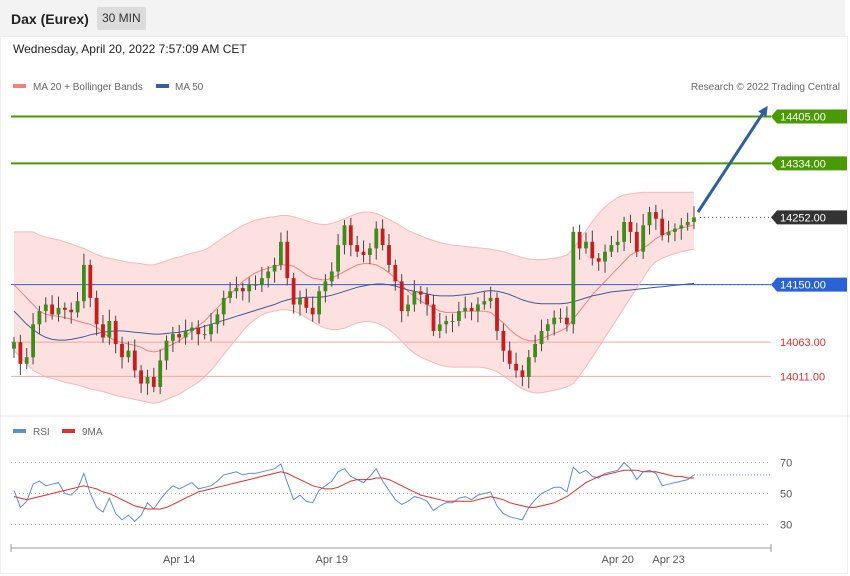 This screenshot has width=850, height=576. What do you see at coordinates (19, 431) in the screenshot?
I see `legend-rsi-swatch` at bounding box center [19, 431].